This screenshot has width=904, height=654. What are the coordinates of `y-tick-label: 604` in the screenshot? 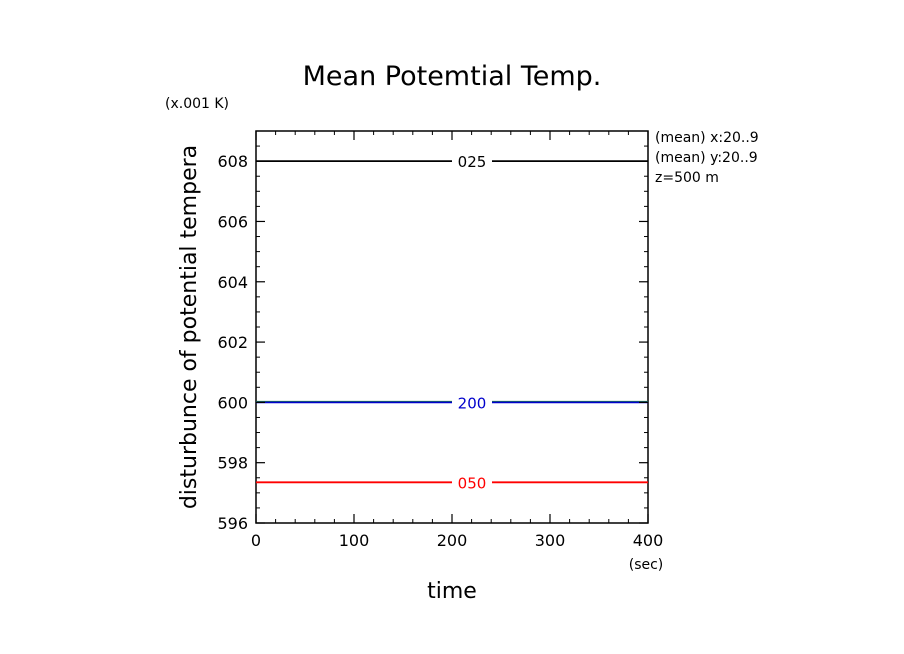 It's located at (232, 282).